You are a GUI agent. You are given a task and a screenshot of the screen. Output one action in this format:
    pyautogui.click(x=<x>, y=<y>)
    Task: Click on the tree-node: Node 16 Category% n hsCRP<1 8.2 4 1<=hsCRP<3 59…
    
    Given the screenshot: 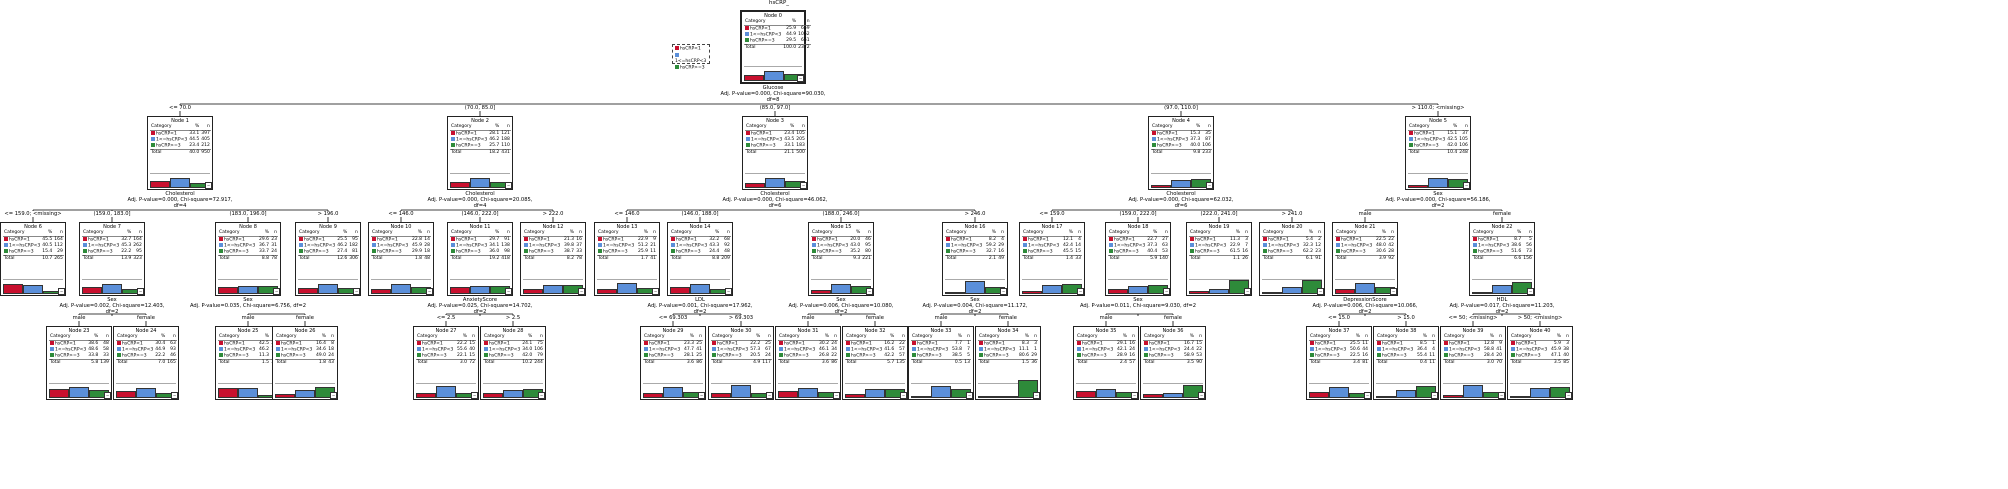 What is the action you would take?
    pyautogui.click(x=975, y=259)
    